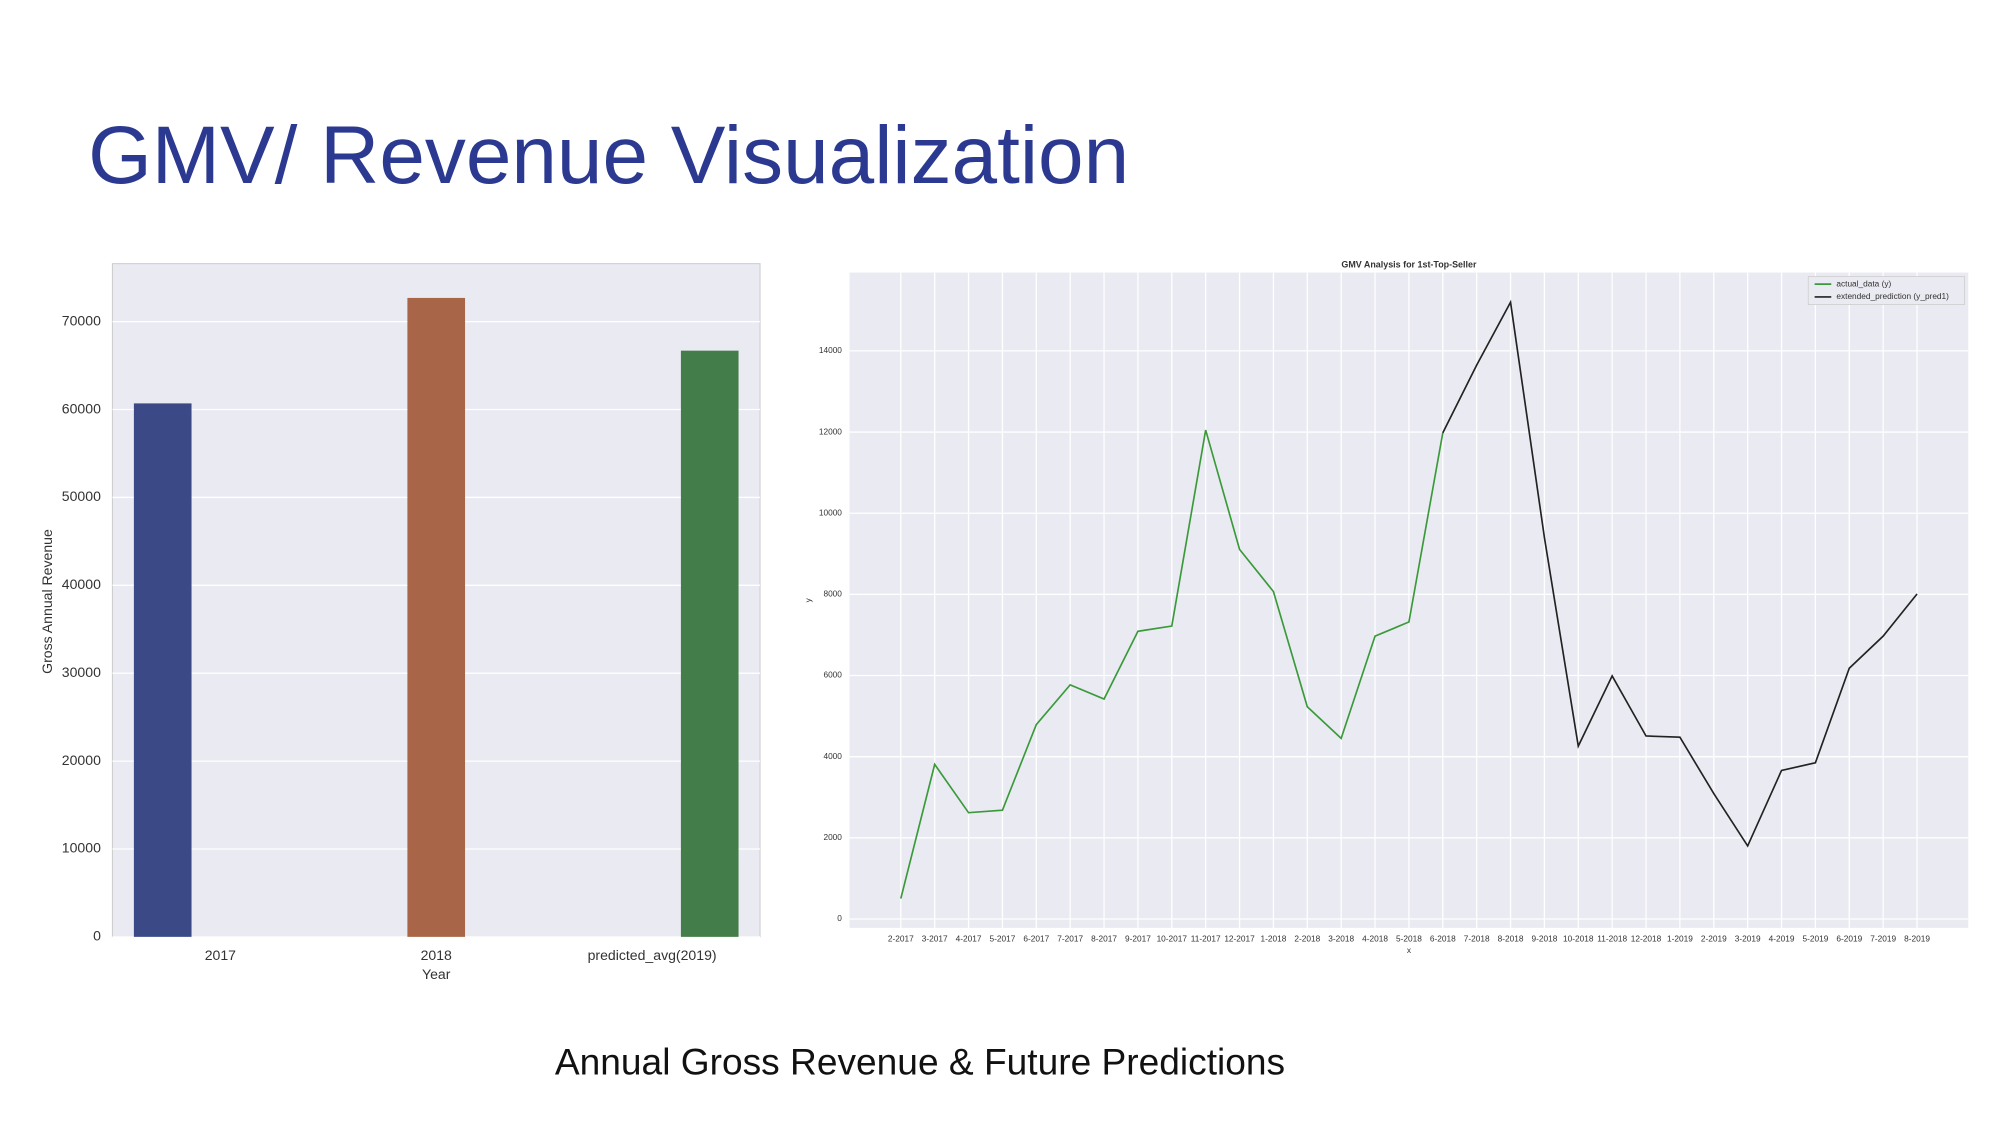 The width and height of the screenshot is (2000, 1125). What do you see at coordinates (81, 320) in the screenshot?
I see `y-tick-label: 70000` at bounding box center [81, 320].